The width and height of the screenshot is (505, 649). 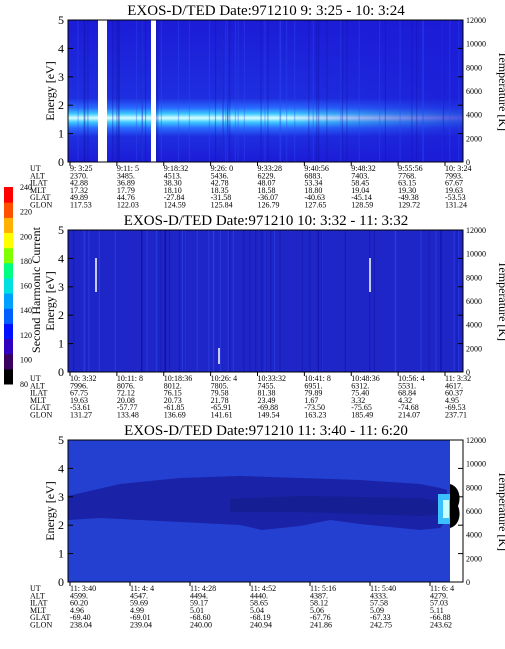 What do you see at coordinates (79, 393) in the screenshot?
I see `table-cell: 67.75` at bounding box center [79, 393].